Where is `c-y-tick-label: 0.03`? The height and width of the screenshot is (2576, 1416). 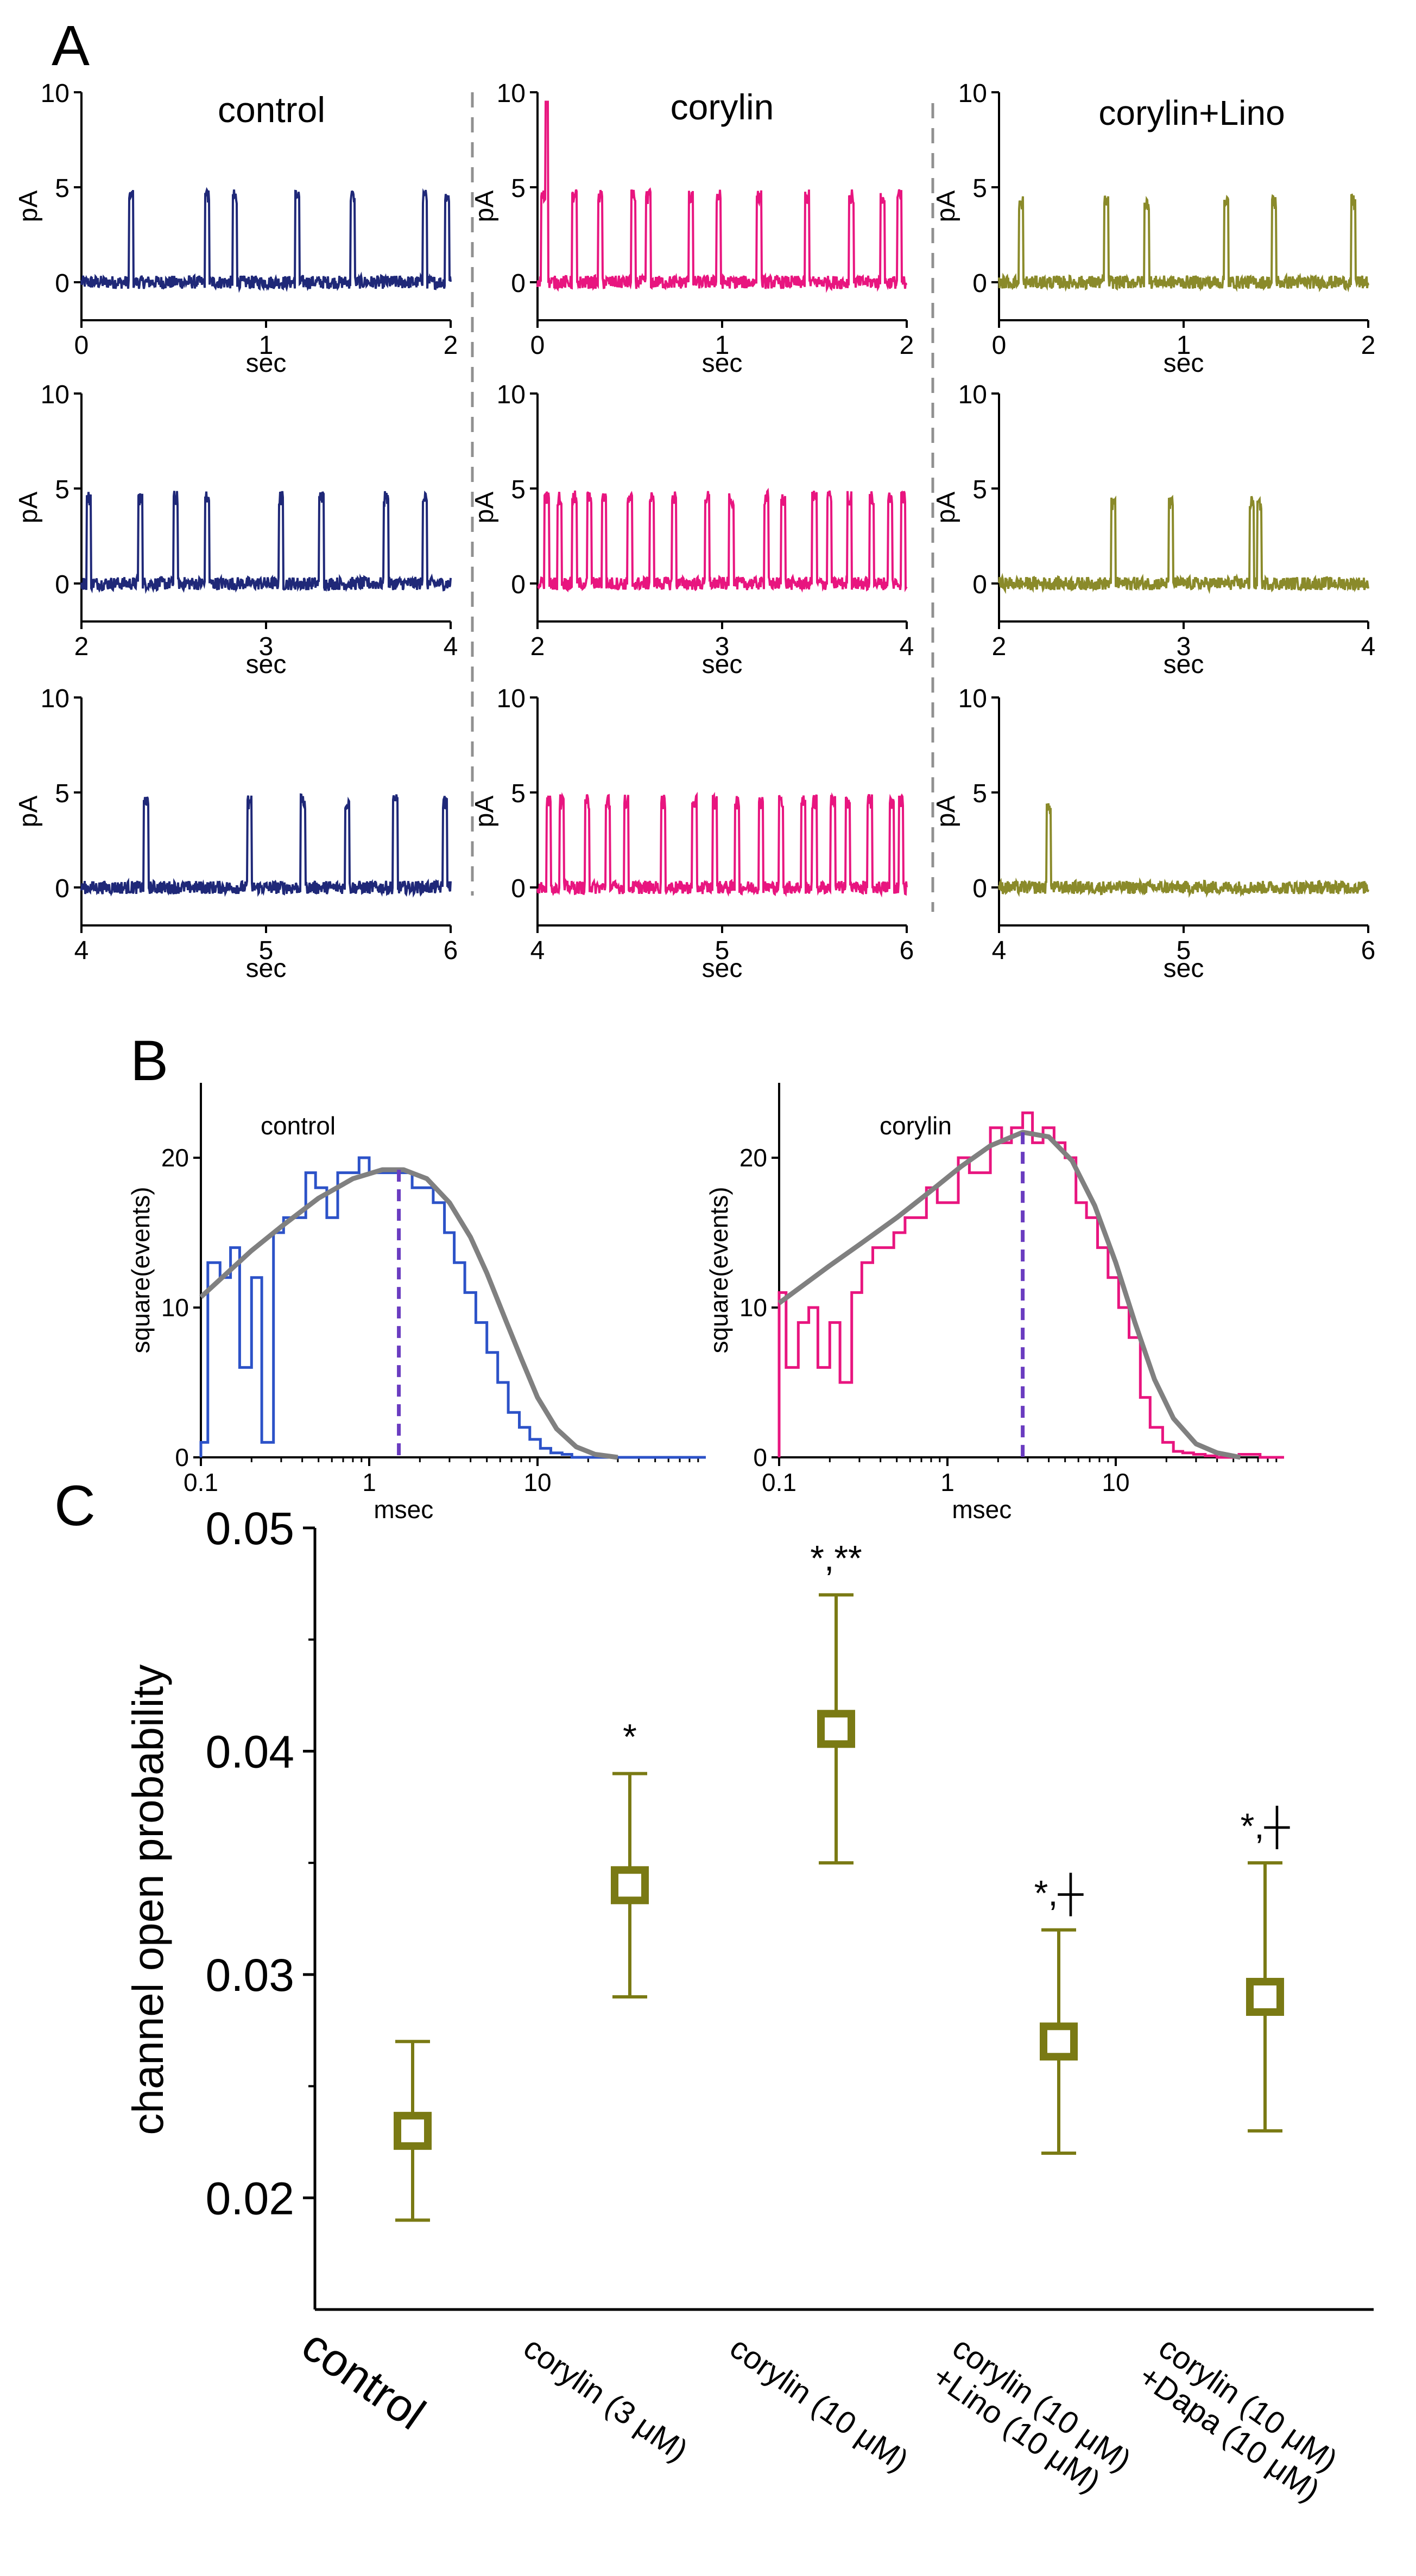
c-y-tick-label: 0.03 is located at coordinates (250, 1975).